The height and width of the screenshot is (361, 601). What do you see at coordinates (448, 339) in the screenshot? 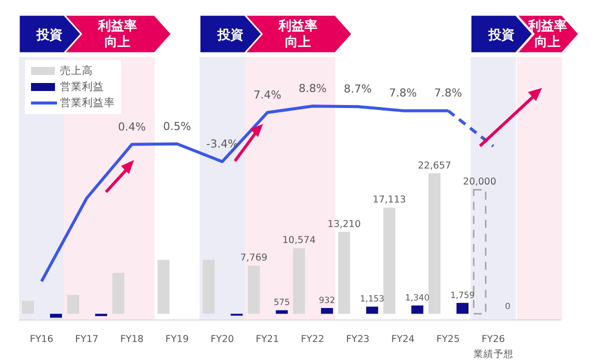
I see `x-tick-label: FY25` at bounding box center [448, 339].